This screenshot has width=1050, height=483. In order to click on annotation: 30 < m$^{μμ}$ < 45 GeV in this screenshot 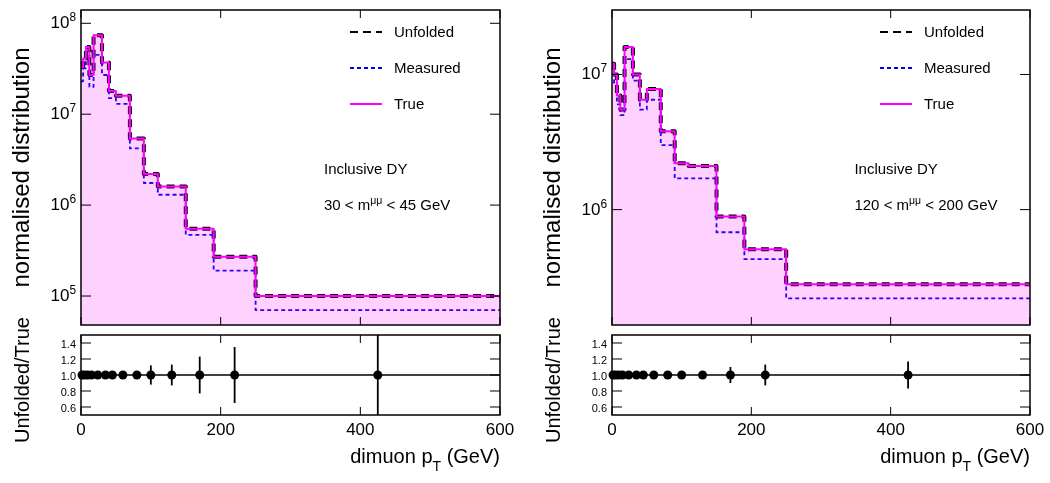, I will do `click(387, 203)`.